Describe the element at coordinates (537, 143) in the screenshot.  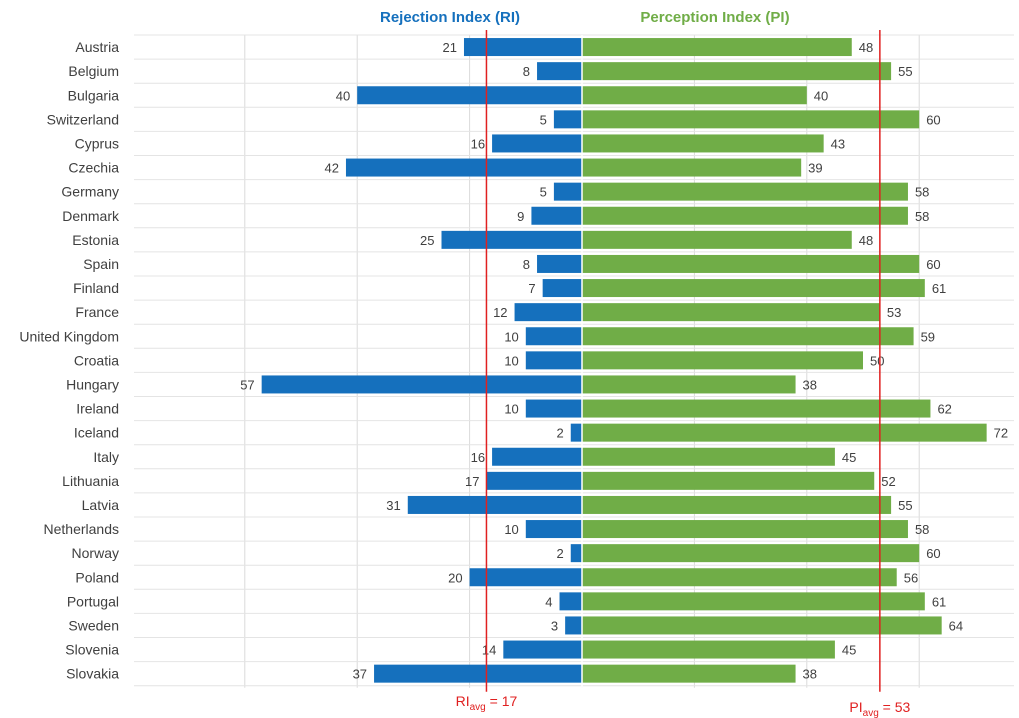
I see `bar-ri-cyprus` at that location.